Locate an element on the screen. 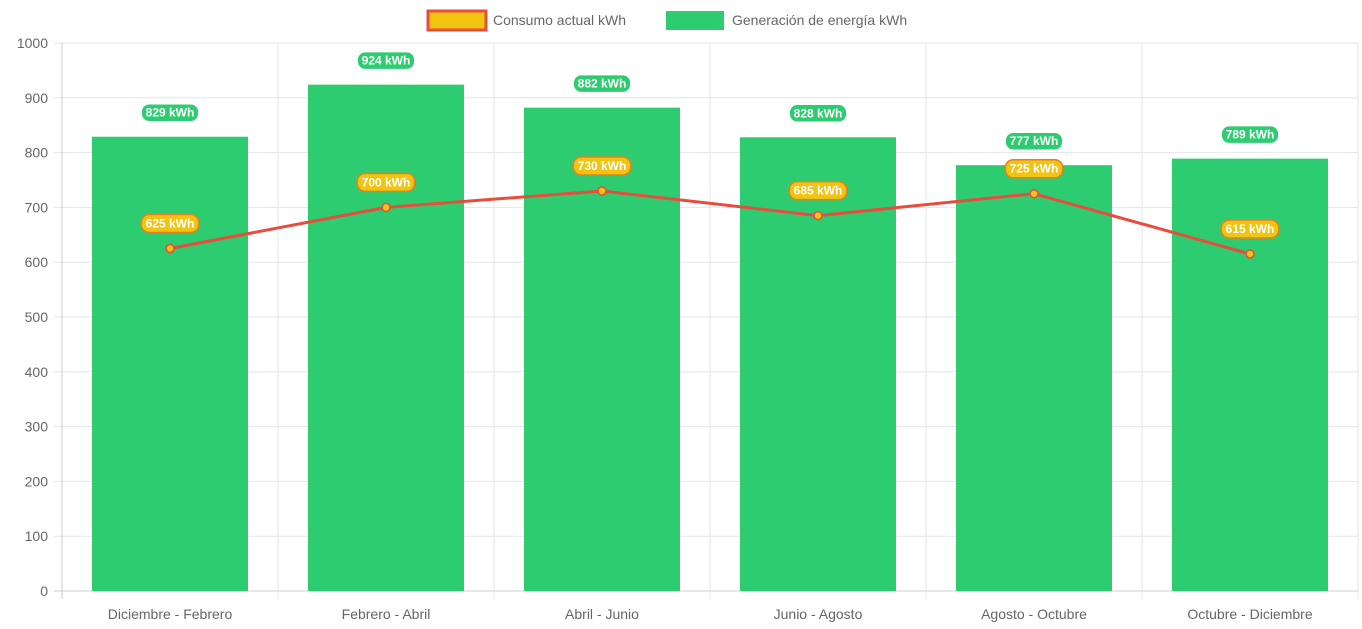 This screenshot has height=629, width=1362. line-value-label-text: 700 kWh is located at coordinates (386, 182).